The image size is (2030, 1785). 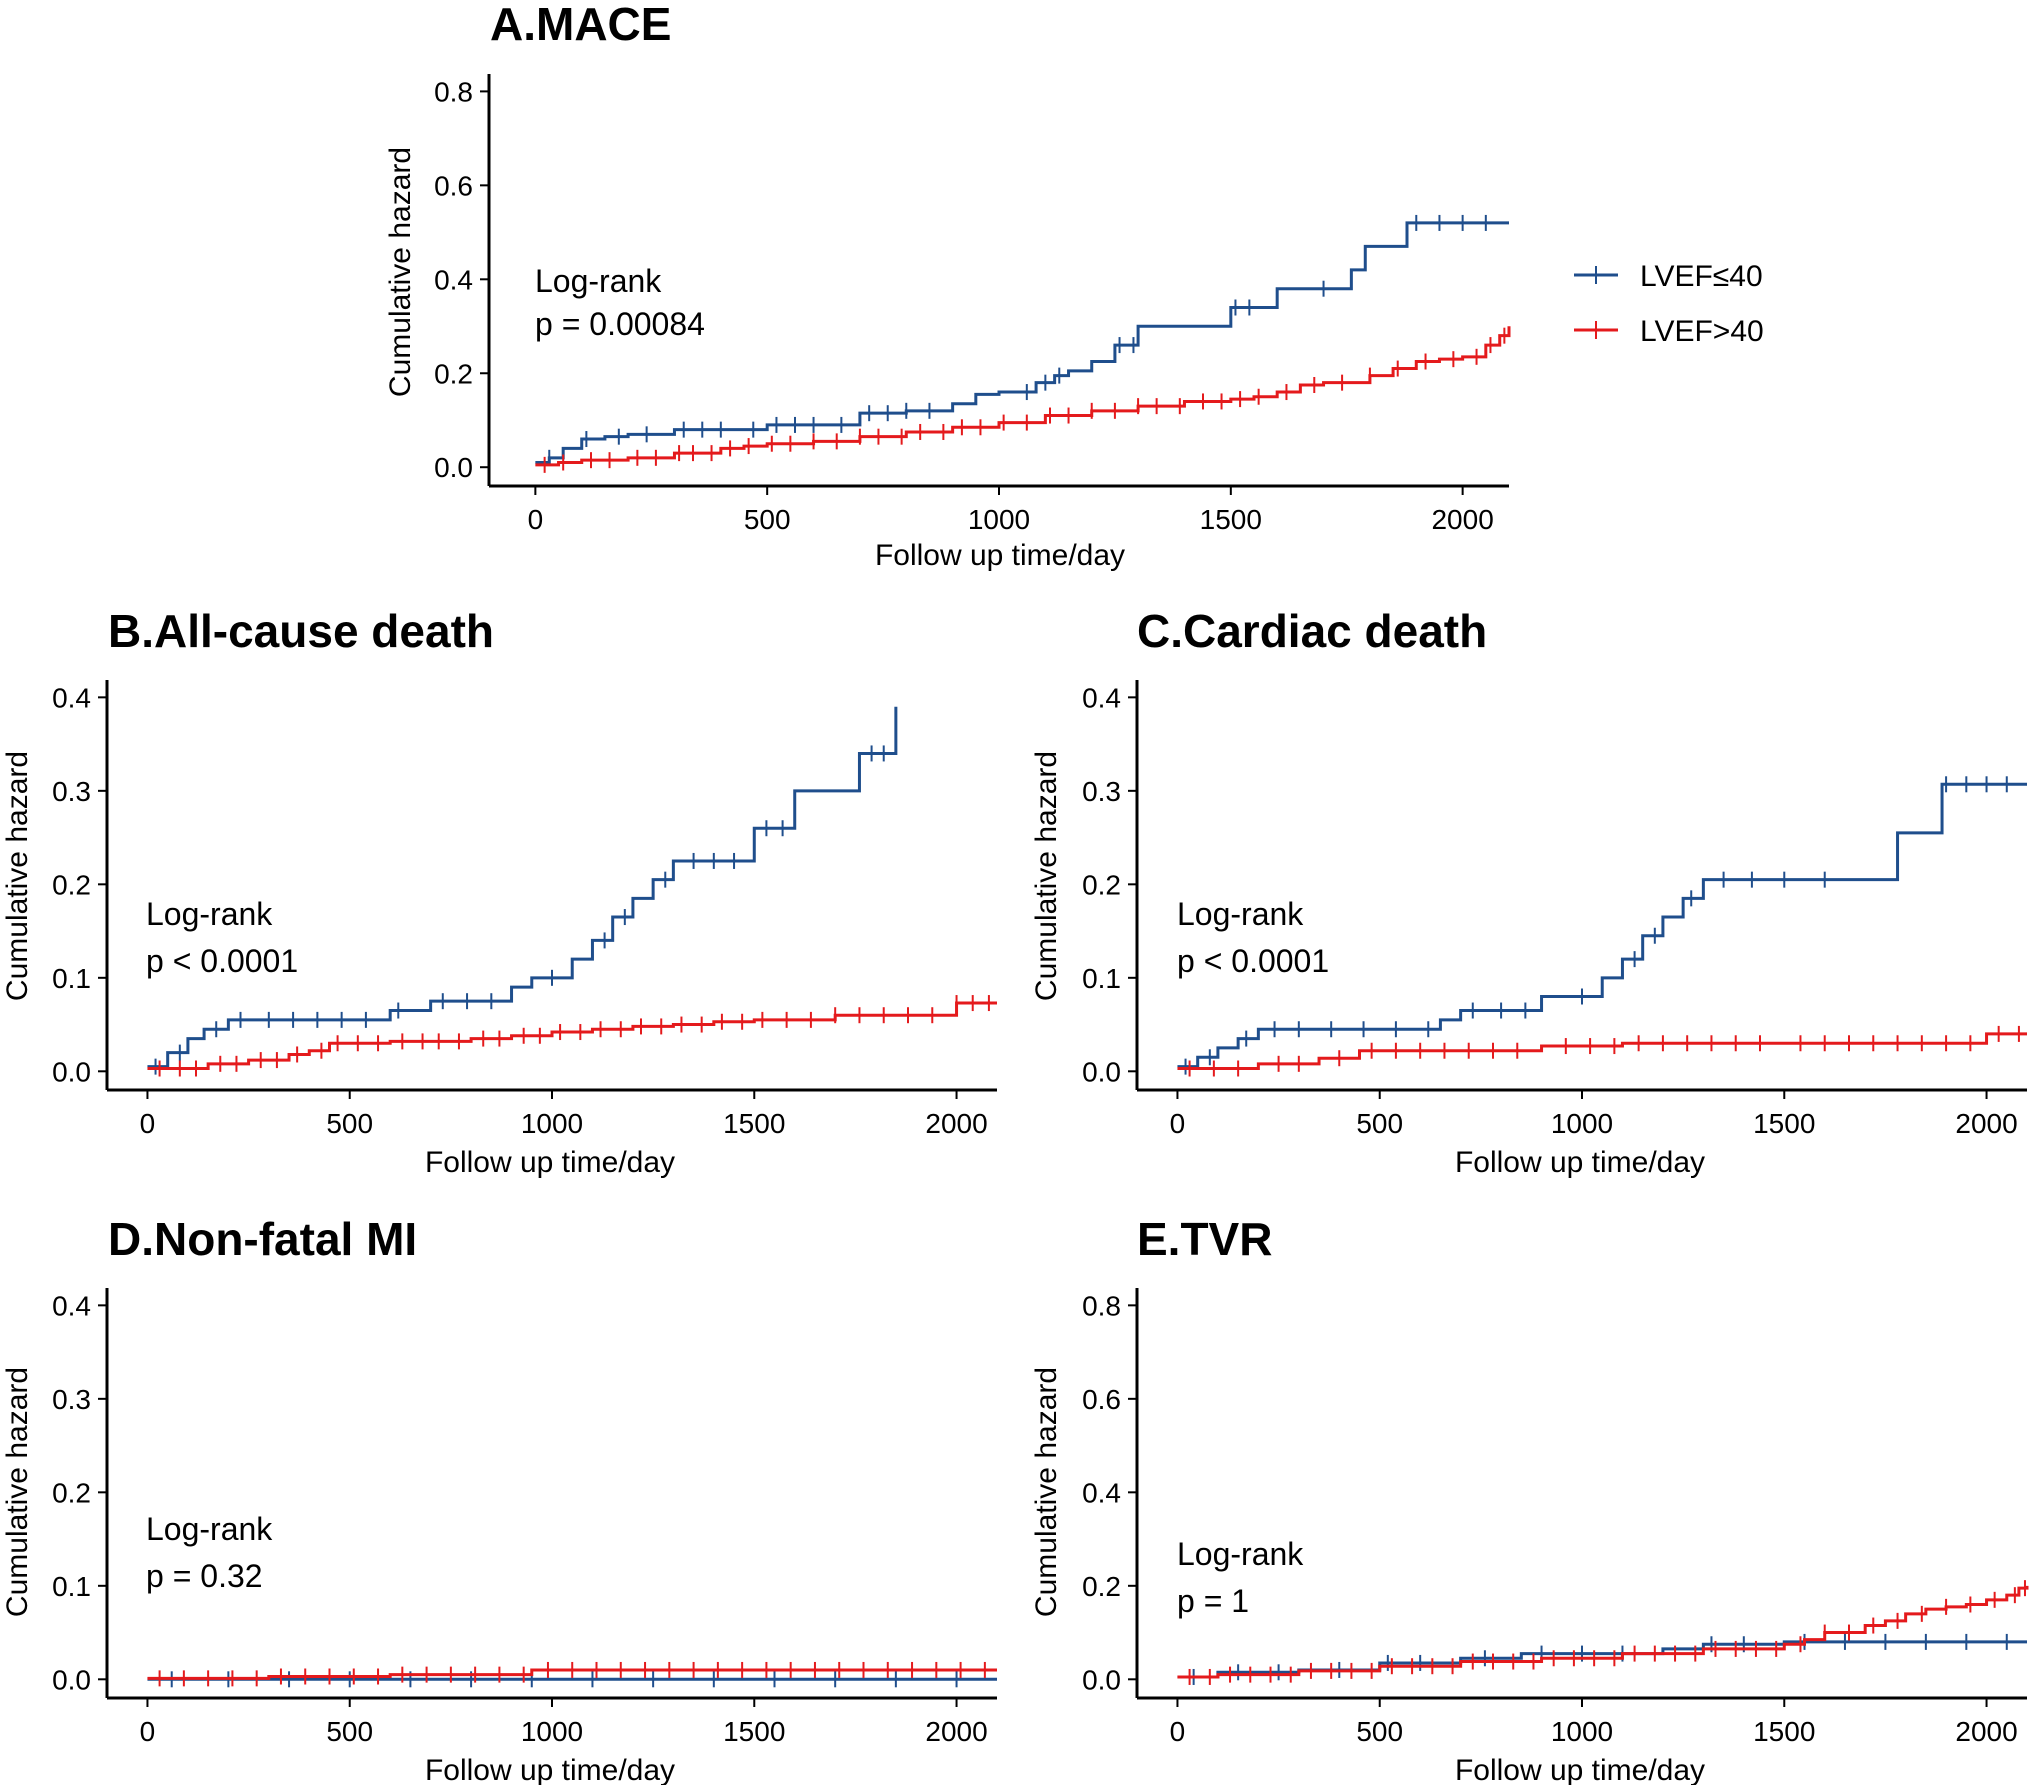 What do you see at coordinates (1701, 276) in the screenshot?
I see `legend-label-lvef-low: LVEF≤40` at bounding box center [1701, 276].